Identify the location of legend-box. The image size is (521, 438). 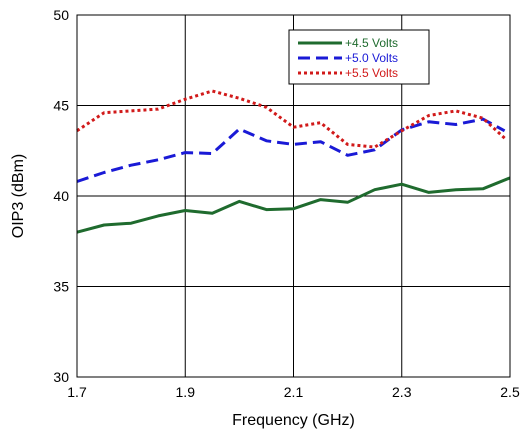
(359, 57).